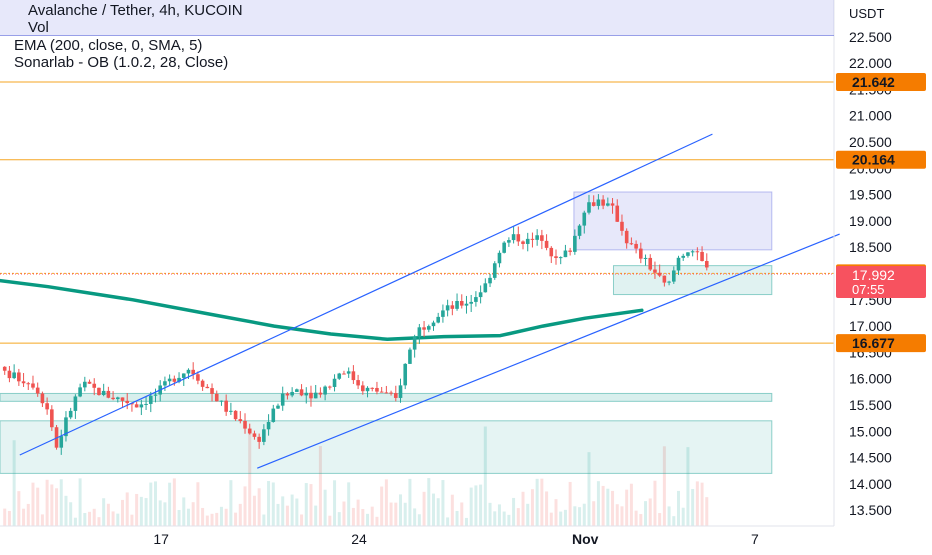 The height and width of the screenshot is (555, 932). Describe the element at coordinates (417, 536) in the screenshot. I see `time-axis: 17 24 Nov 7` at that location.